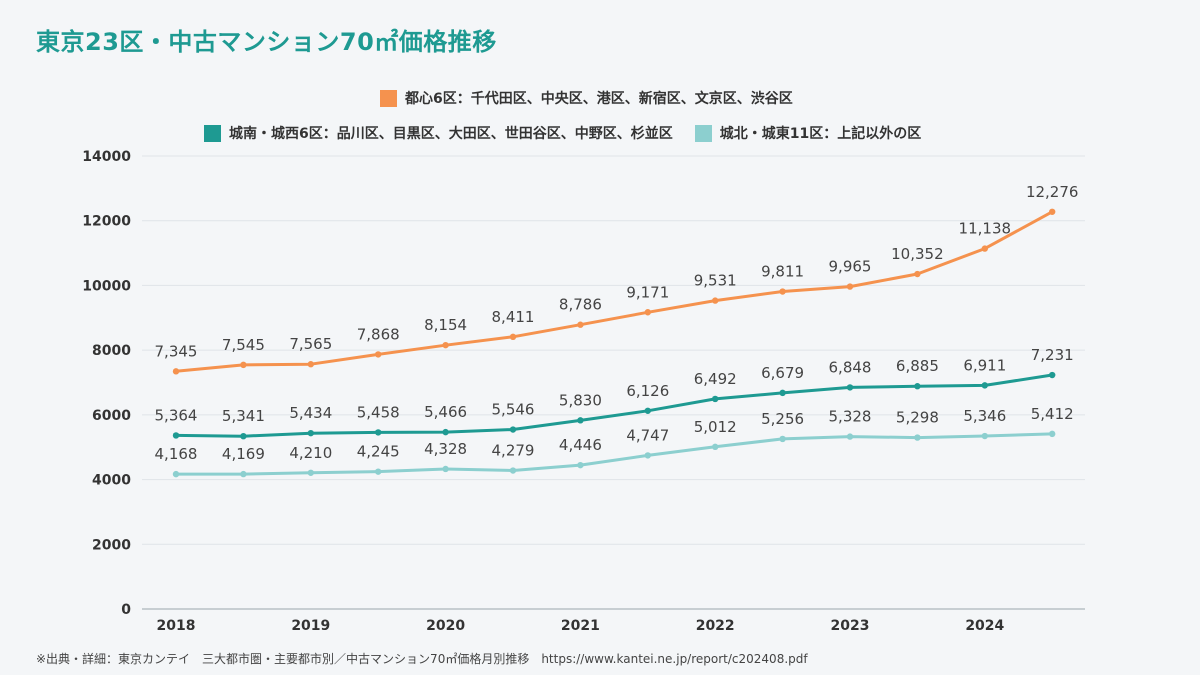 The image size is (1200, 675). I want to click on data-label: 5,341, so click(243, 416).